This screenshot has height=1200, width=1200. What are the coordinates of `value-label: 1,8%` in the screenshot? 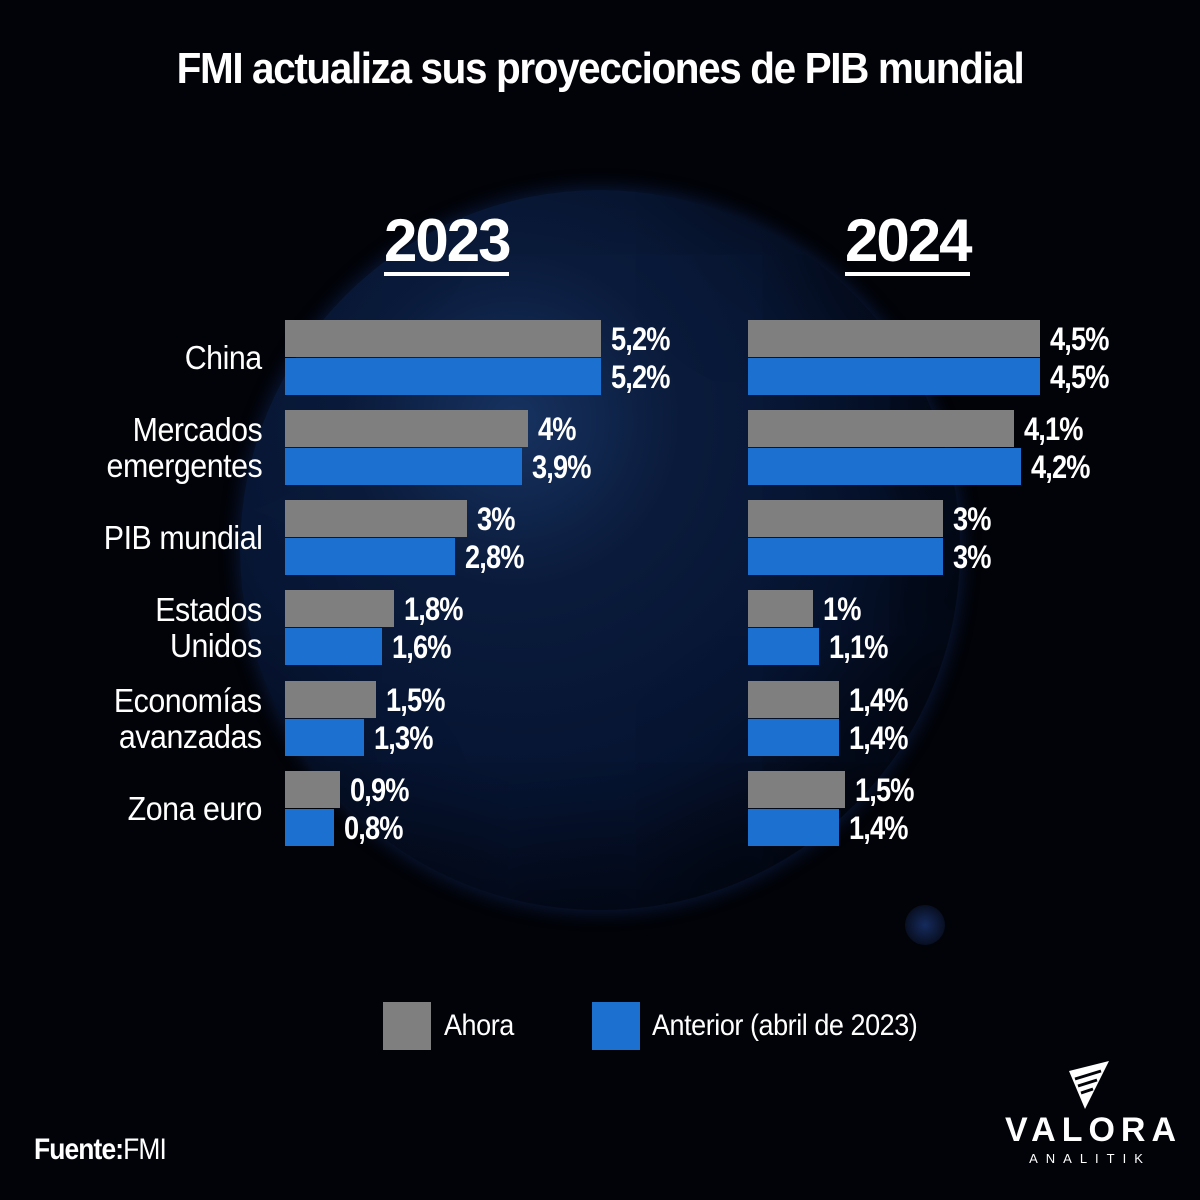 It's located at (433, 609).